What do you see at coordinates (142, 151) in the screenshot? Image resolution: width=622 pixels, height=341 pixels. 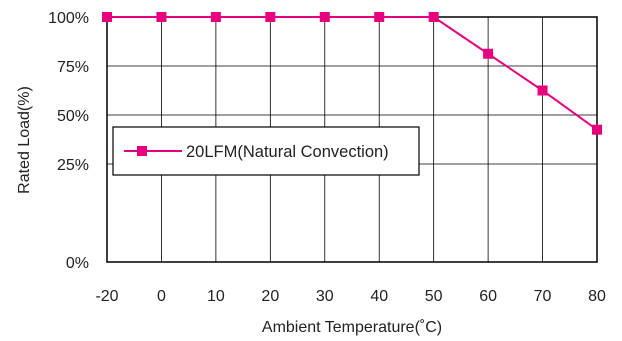 I see `legend-marker-square` at bounding box center [142, 151].